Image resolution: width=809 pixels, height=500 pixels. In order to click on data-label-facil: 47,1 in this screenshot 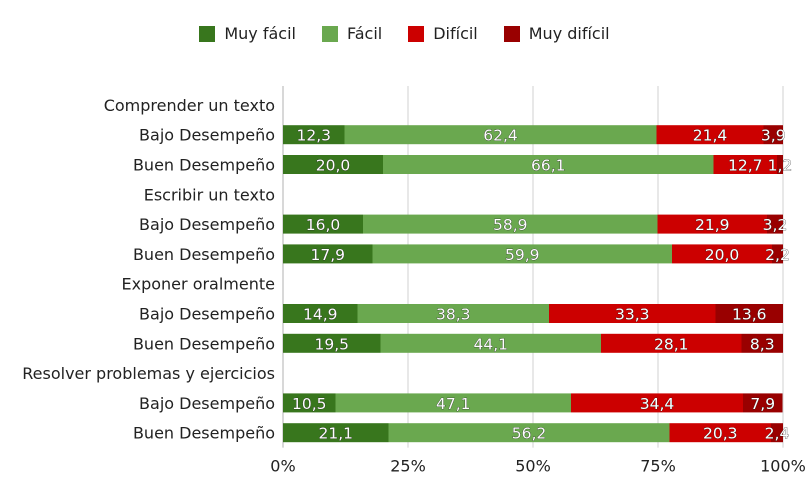, I will do `click(453, 404)`.